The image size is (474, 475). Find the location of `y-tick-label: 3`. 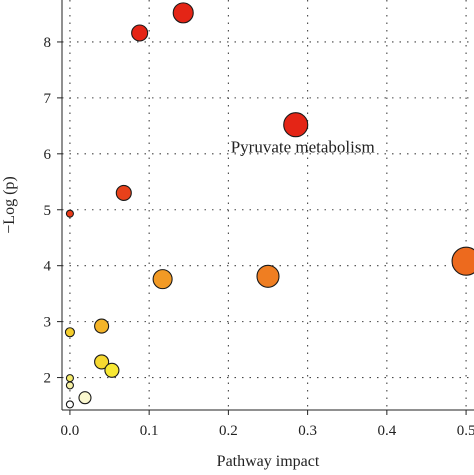

y-tick-label: 3 is located at coordinates (48, 323).